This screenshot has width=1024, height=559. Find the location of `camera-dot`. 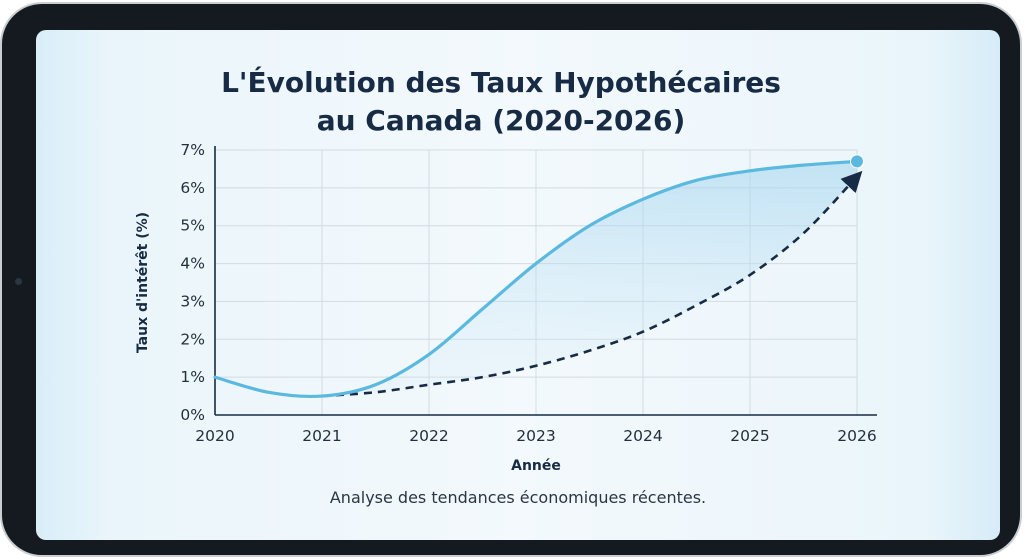

camera-dot is located at coordinates (18, 281).